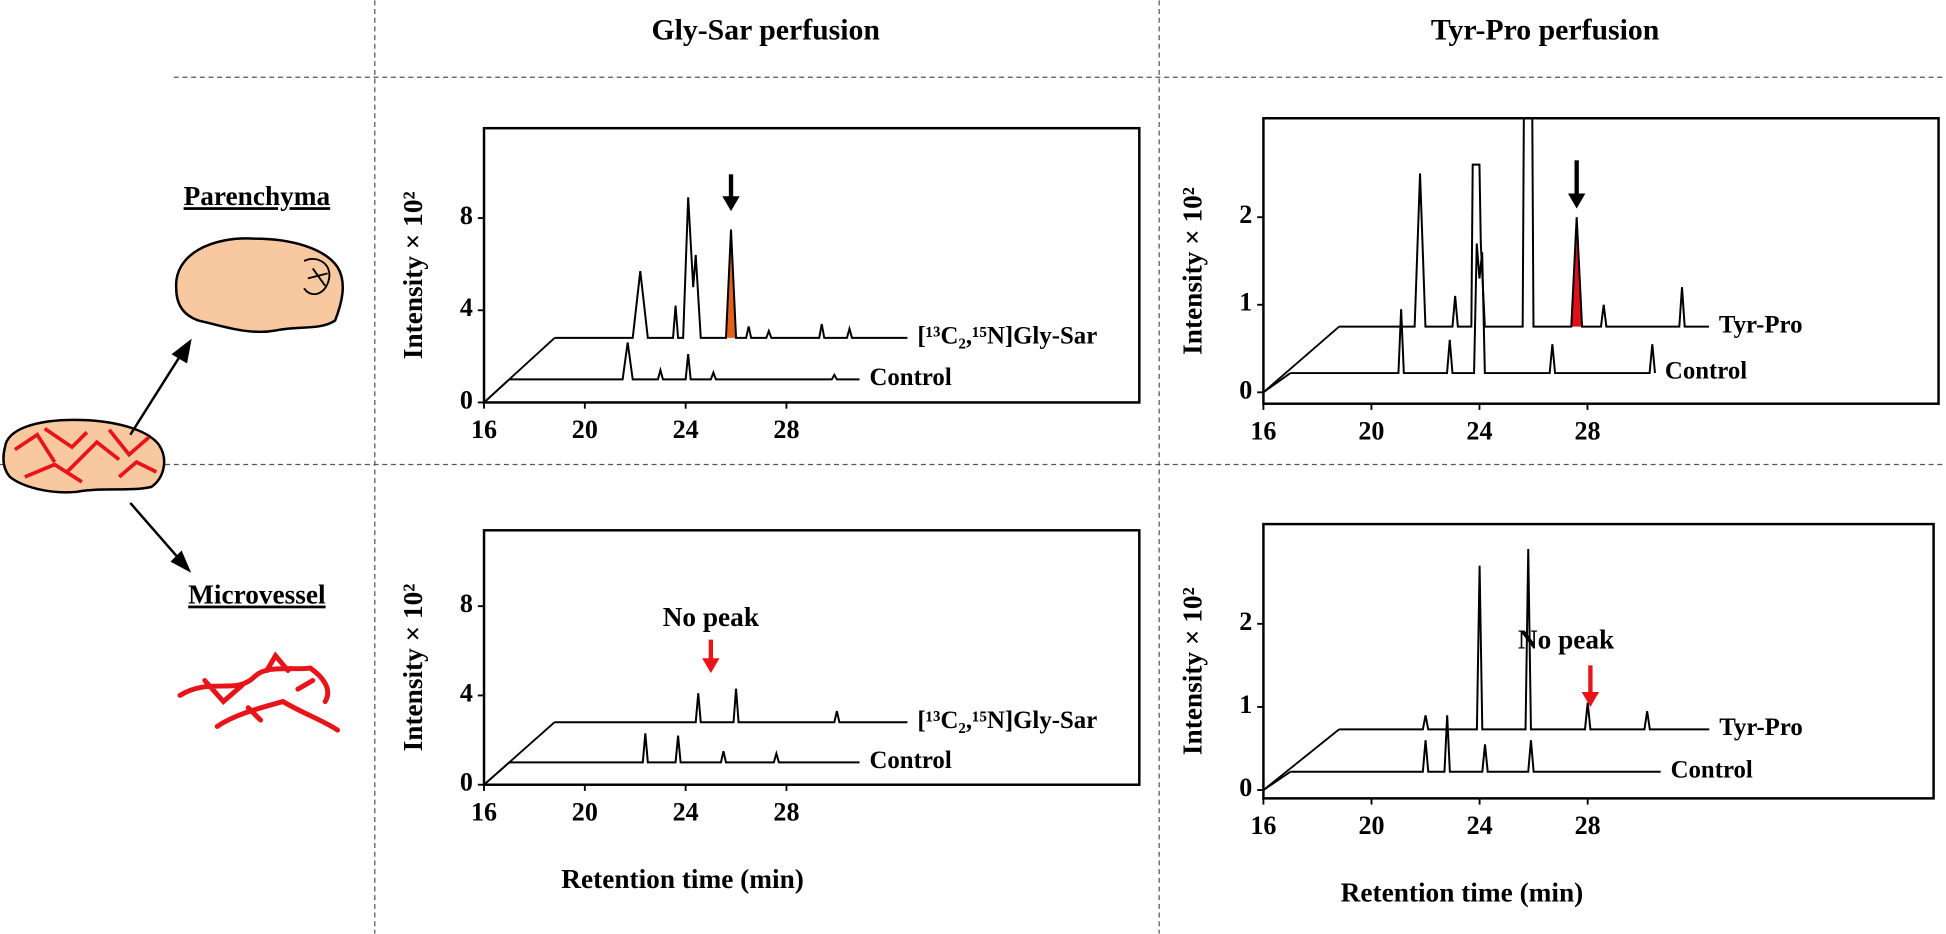 Image resolution: width=1946 pixels, height=934 pixels. Describe the element at coordinates (84, 456) in the screenshot. I see `brain-whole` at that location.